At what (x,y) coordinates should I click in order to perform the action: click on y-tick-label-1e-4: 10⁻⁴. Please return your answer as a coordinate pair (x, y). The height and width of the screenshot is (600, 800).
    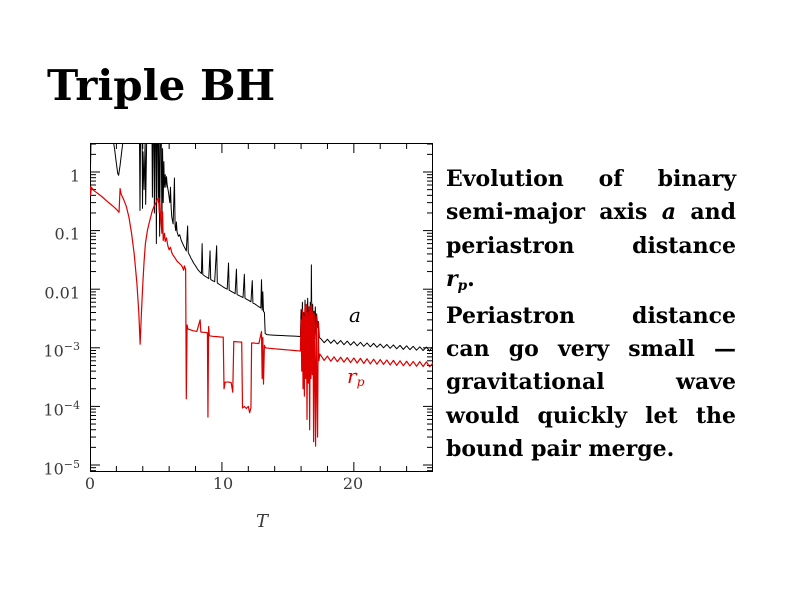
    Looking at the image, I should click on (61, 409).